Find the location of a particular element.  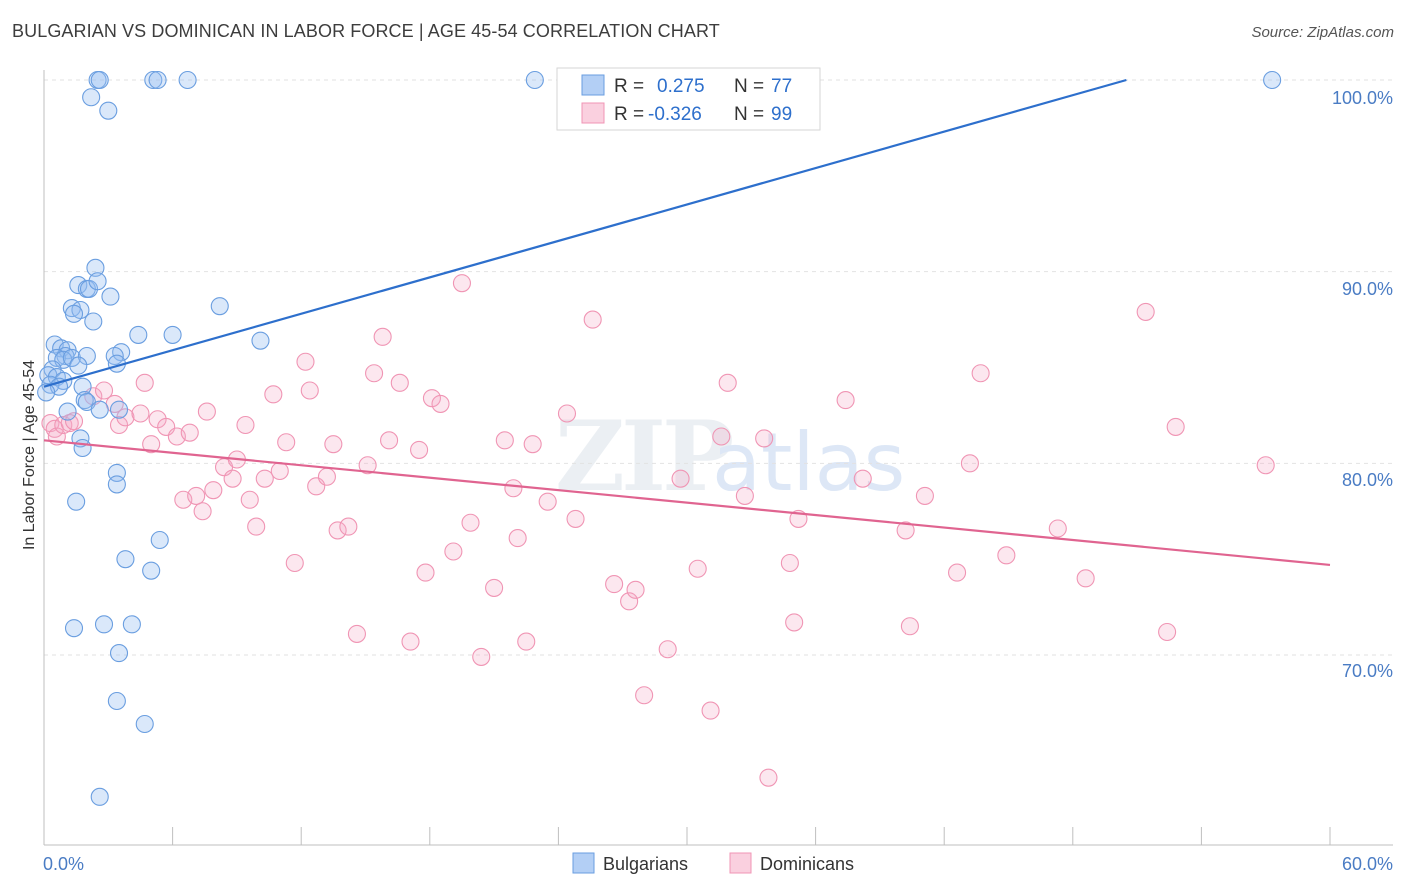

source-credit: Source: ZipAtlas.com is located at coordinates (1322, 32).